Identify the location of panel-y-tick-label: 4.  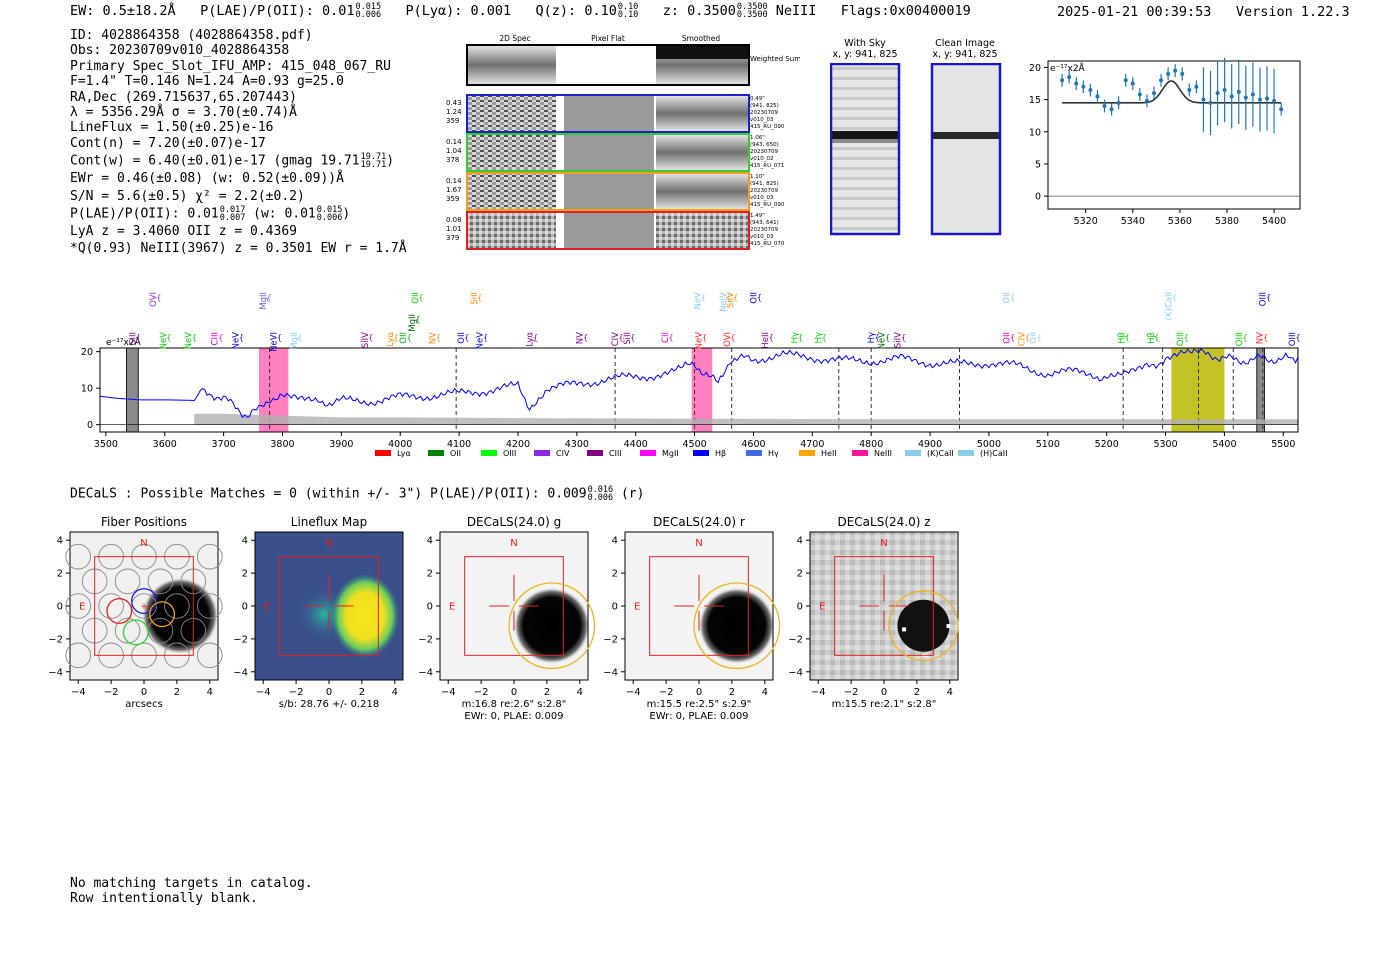
(615, 541).